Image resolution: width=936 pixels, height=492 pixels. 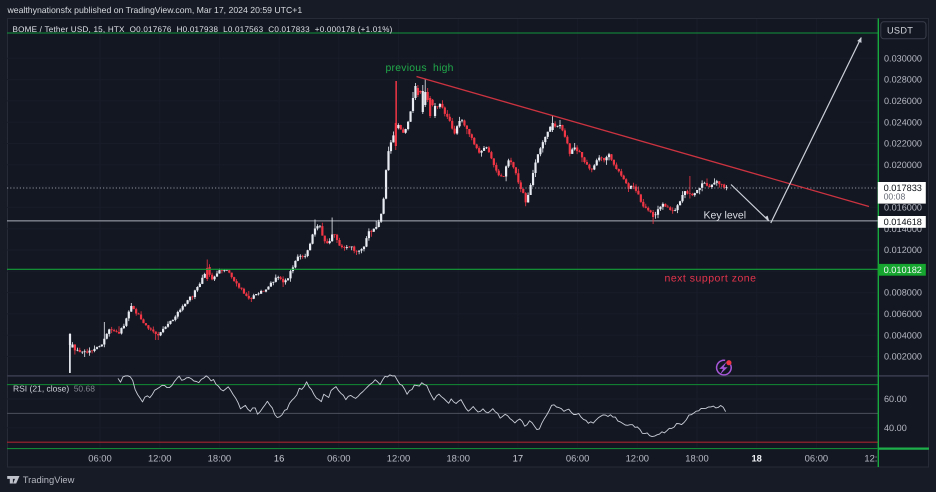 I want to click on svg-text: 0.014618, so click(x=903, y=222).